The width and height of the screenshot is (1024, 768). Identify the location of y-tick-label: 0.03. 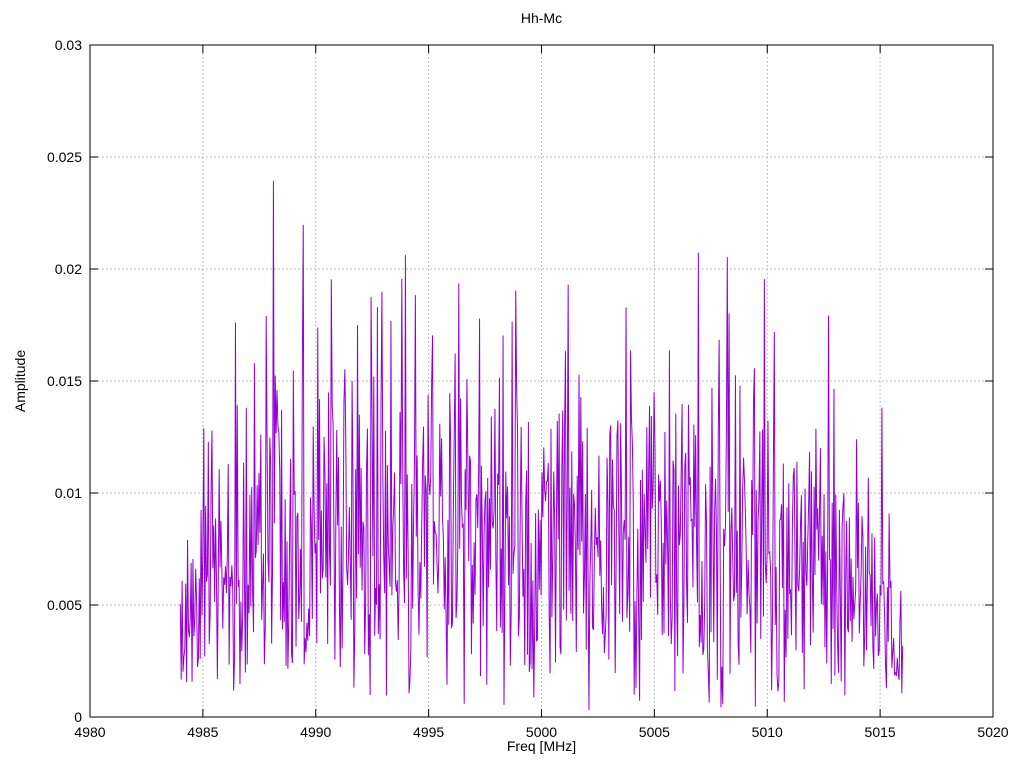
(68, 45).